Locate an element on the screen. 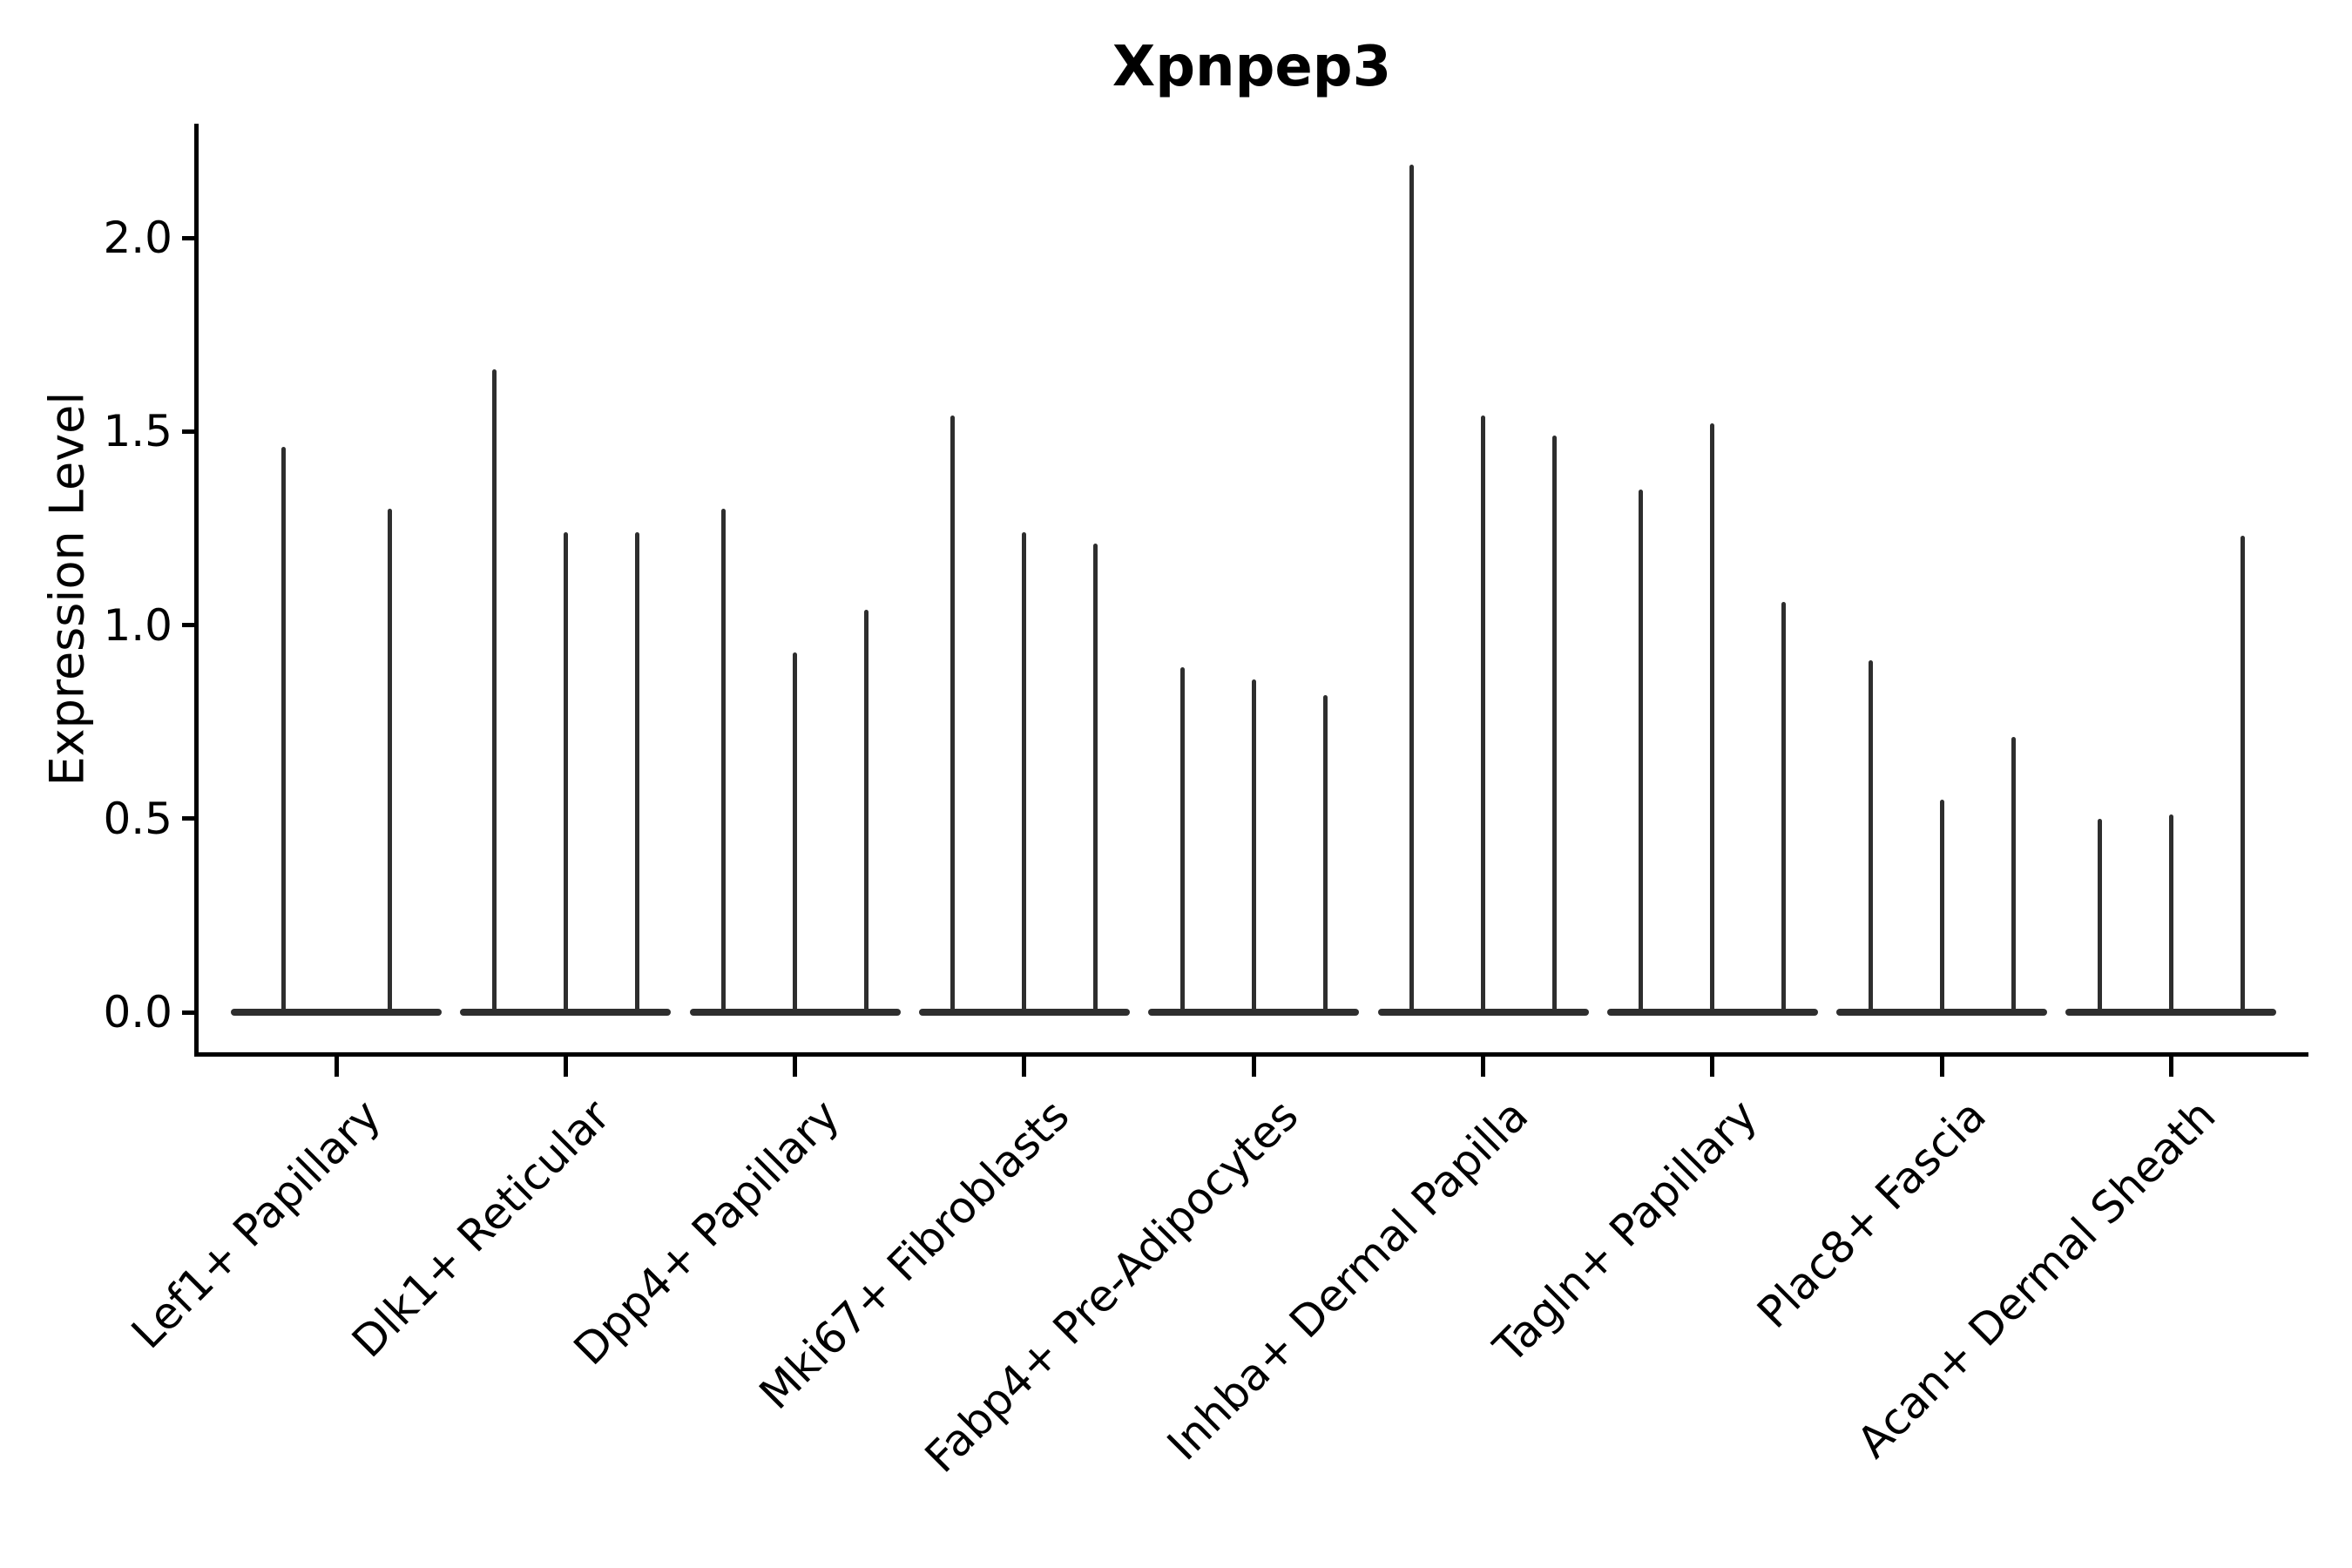  y-tick-label: 0.5 is located at coordinates (137, 818).